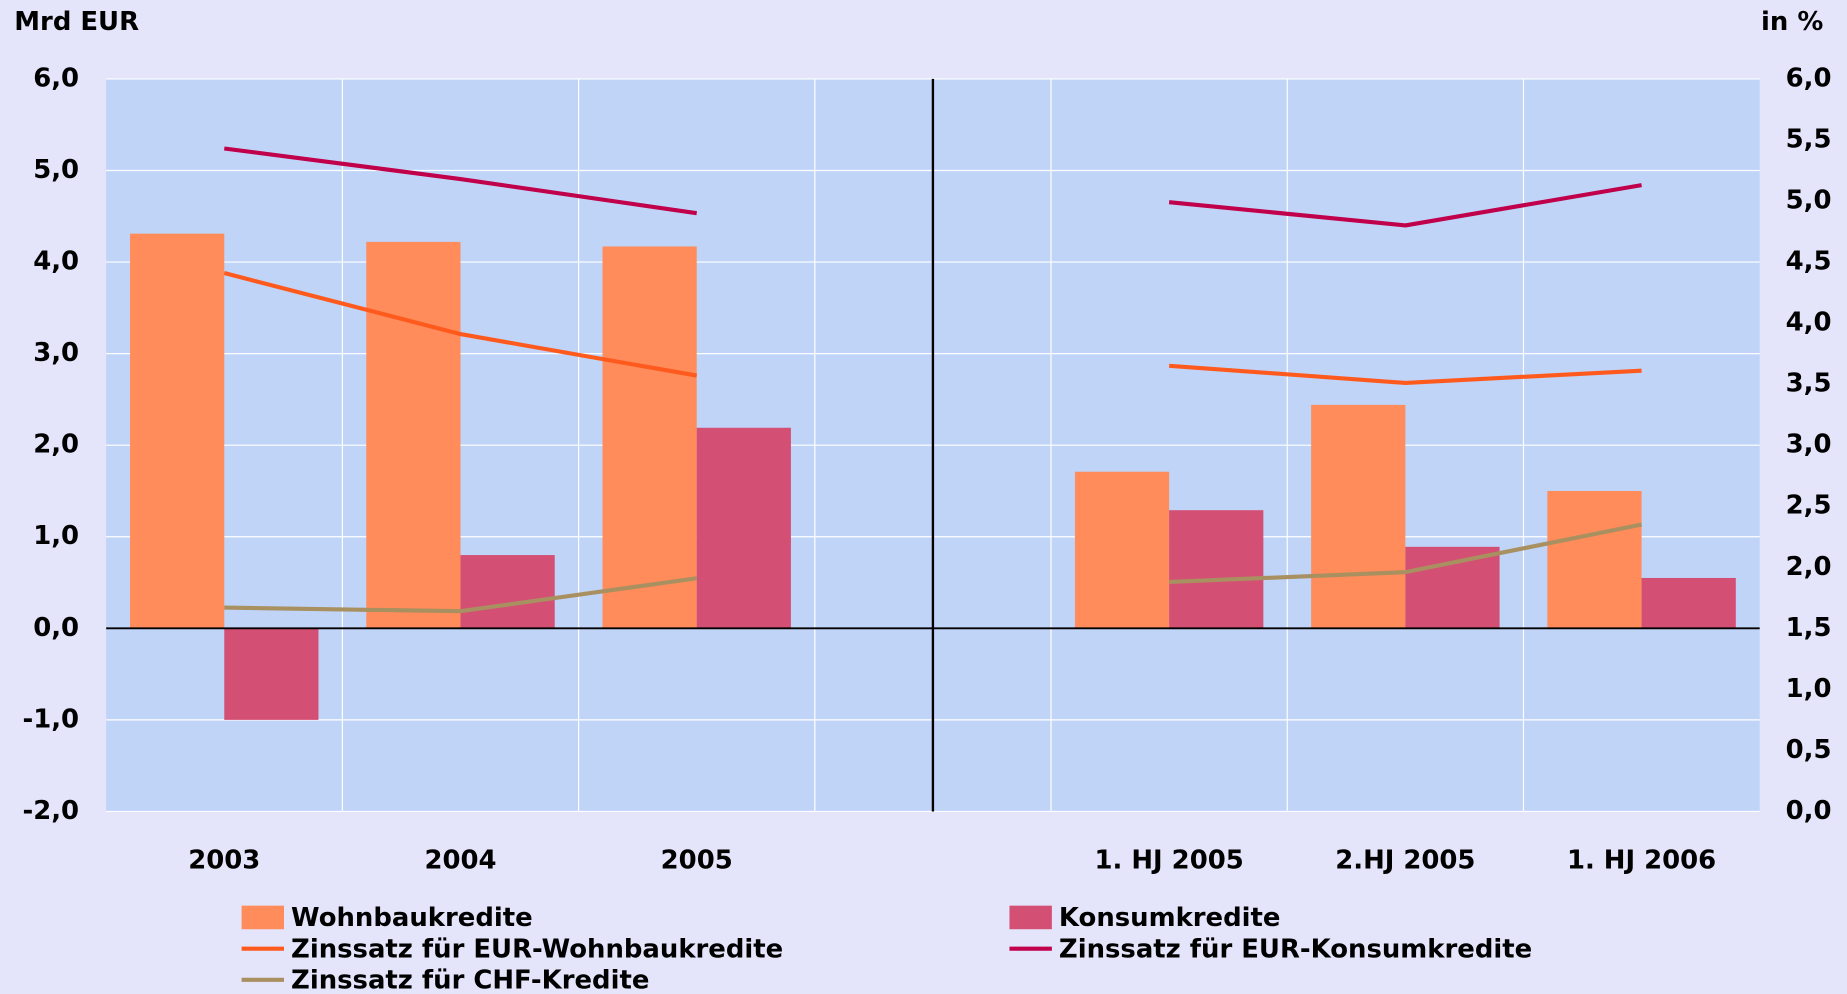  Describe the element at coordinates (56, 628) in the screenshot. I see `y-tick-label: 0,0` at that location.